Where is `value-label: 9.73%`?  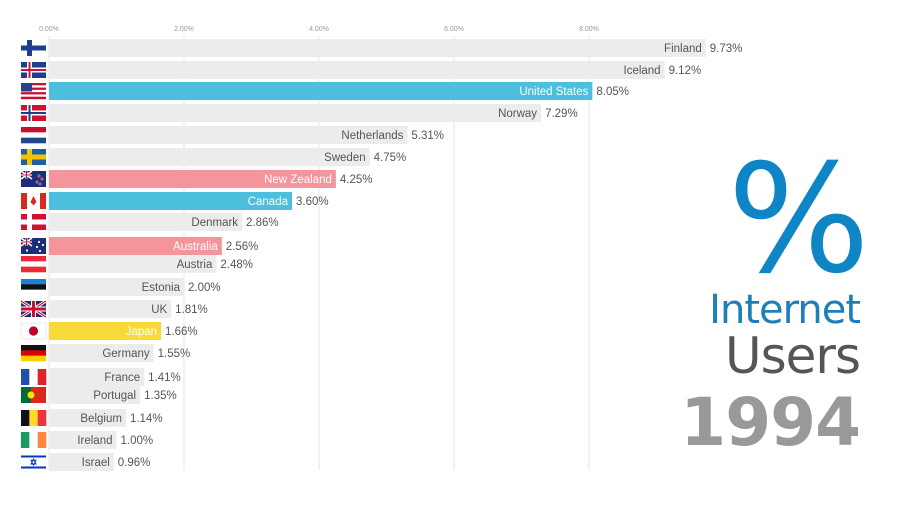 value-label: 9.73% is located at coordinates (726, 49).